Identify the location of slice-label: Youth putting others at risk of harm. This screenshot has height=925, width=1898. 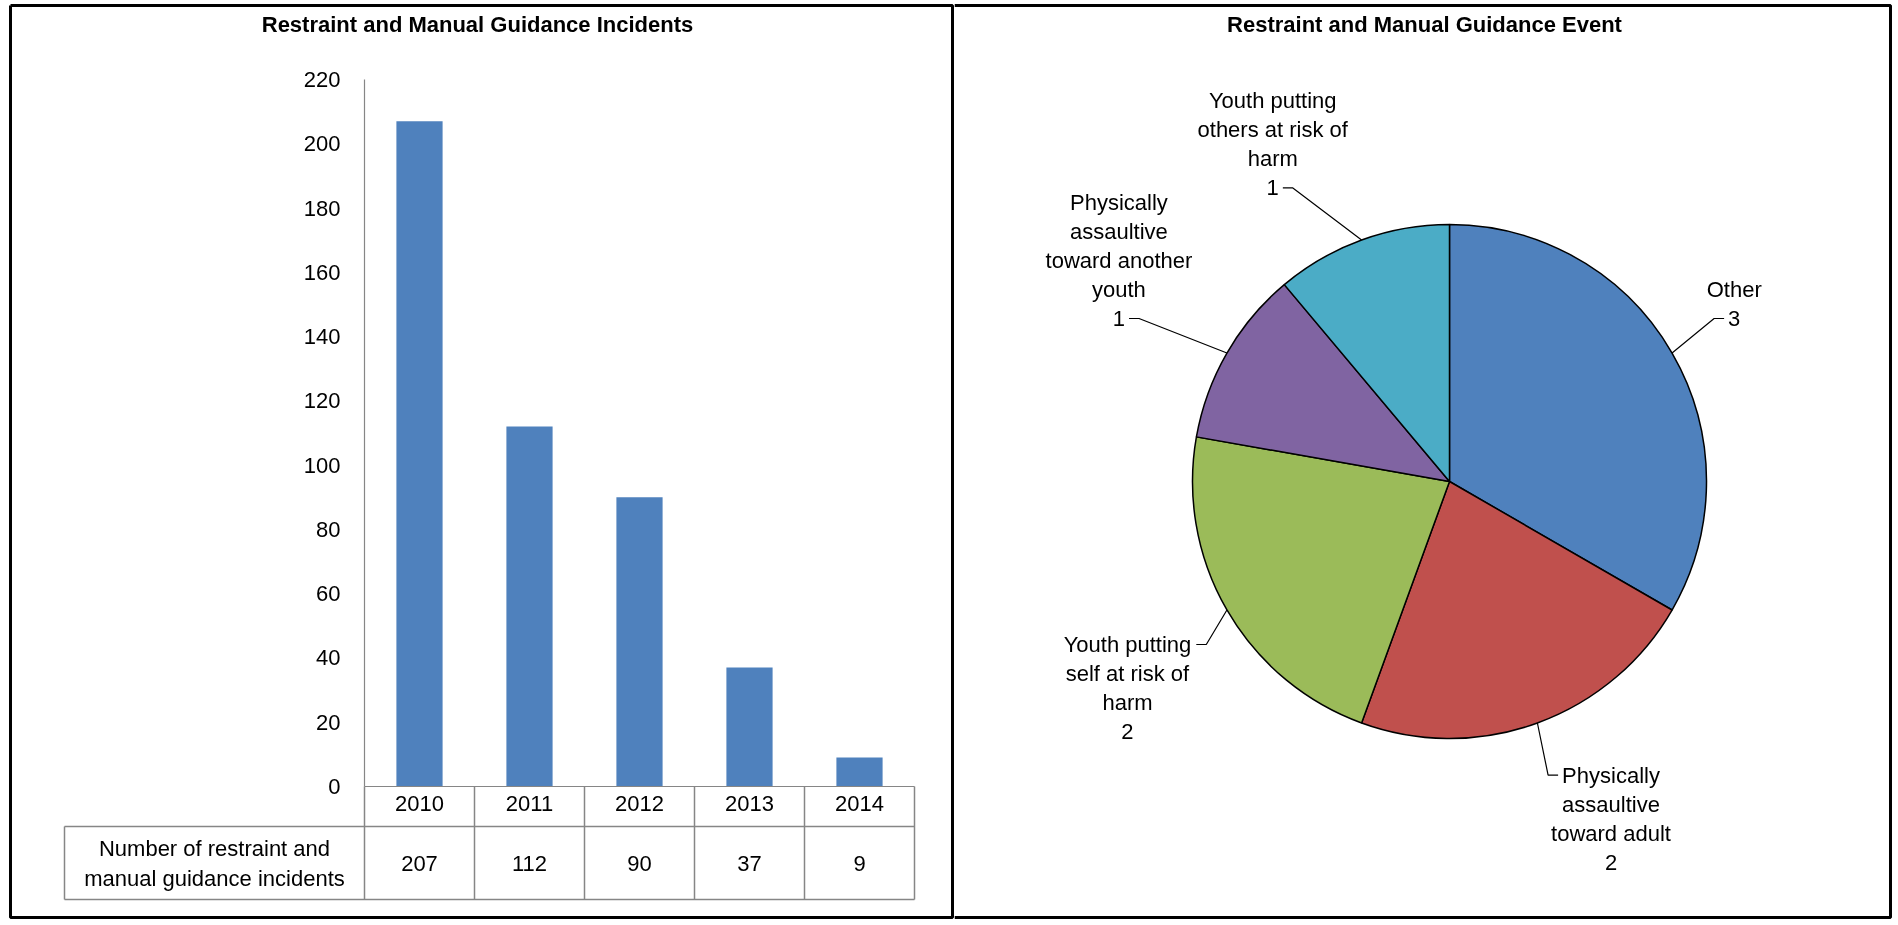
(1273, 130).